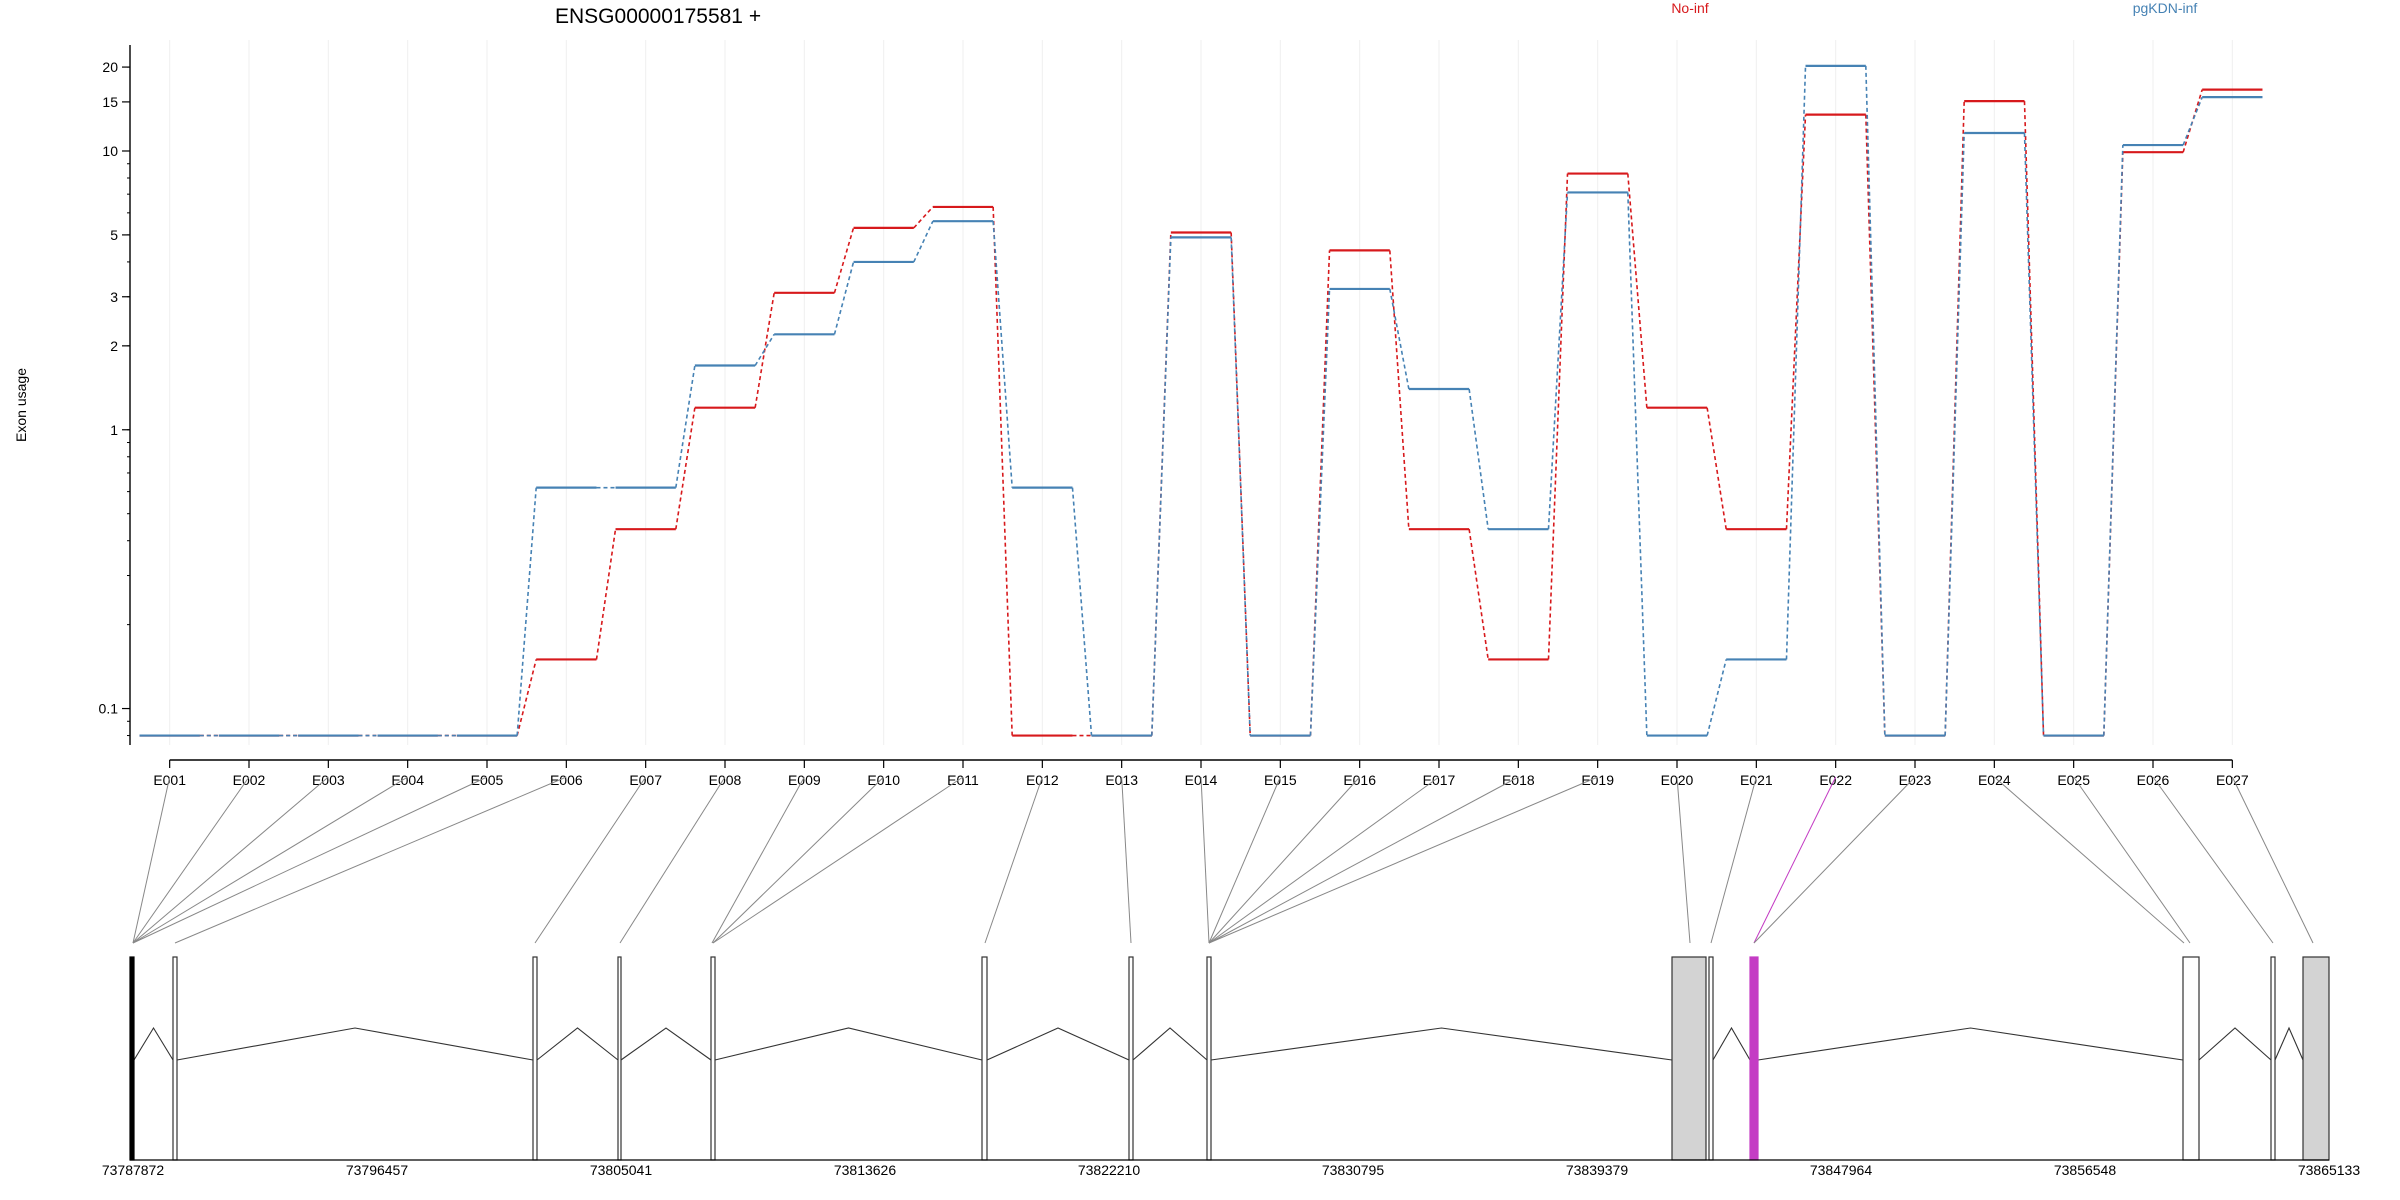 Image resolution: width=2400 pixels, height=1200 pixels. Describe the element at coordinates (2153, 780) in the screenshot. I see `x-tick-label: E026` at that location.